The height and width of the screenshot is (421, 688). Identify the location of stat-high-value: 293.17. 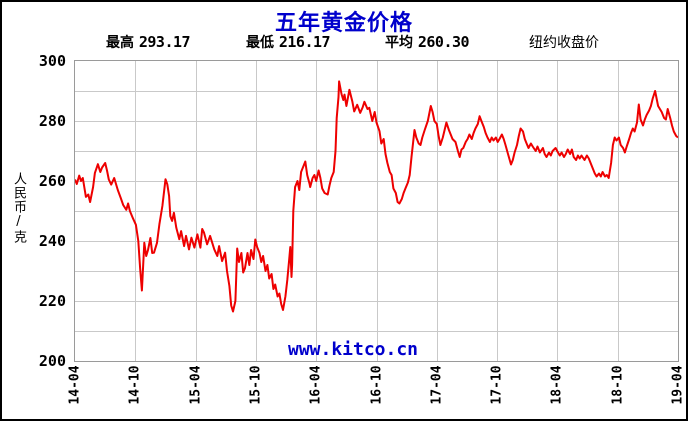
(164, 42).